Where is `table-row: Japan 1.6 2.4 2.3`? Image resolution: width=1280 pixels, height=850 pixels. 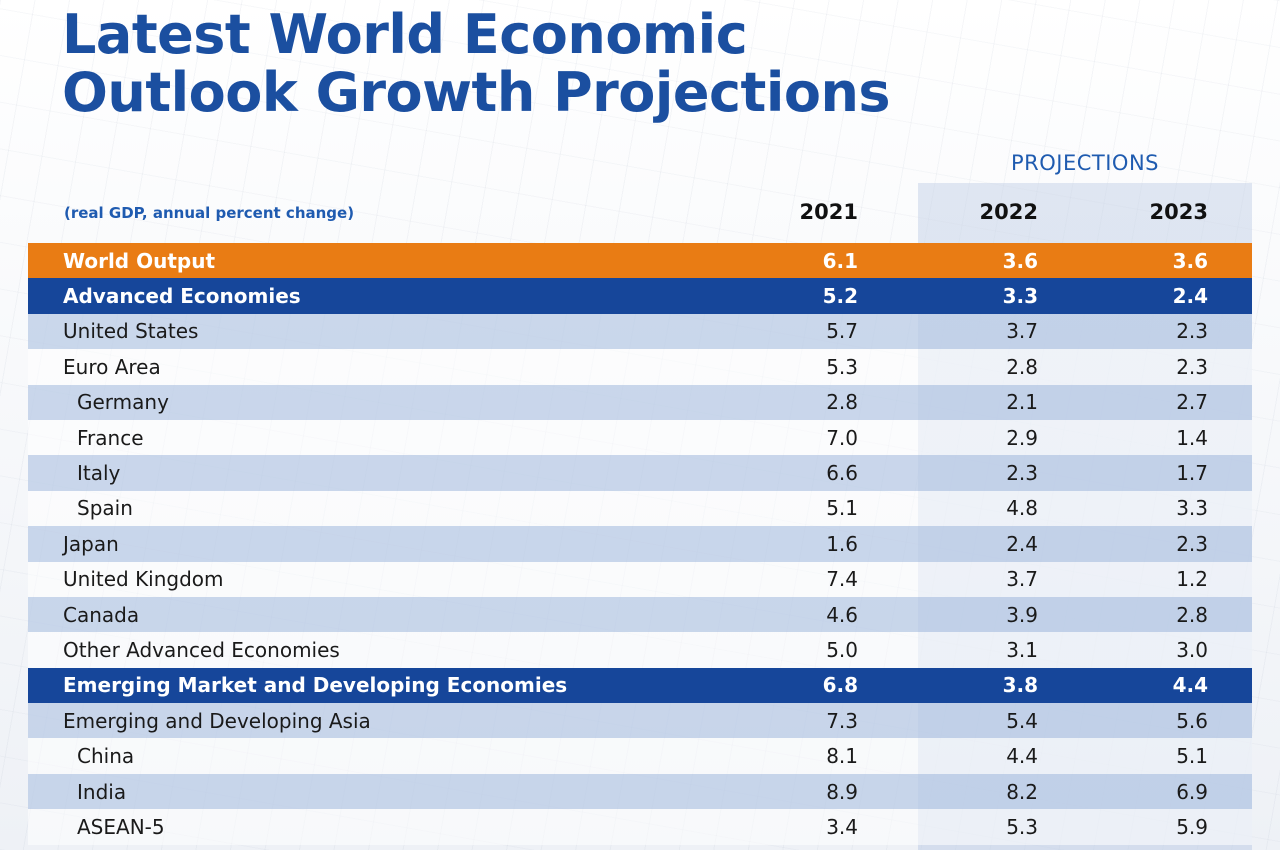
table-row: Japan 1.6 2.4 2.3 is located at coordinates (640, 544).